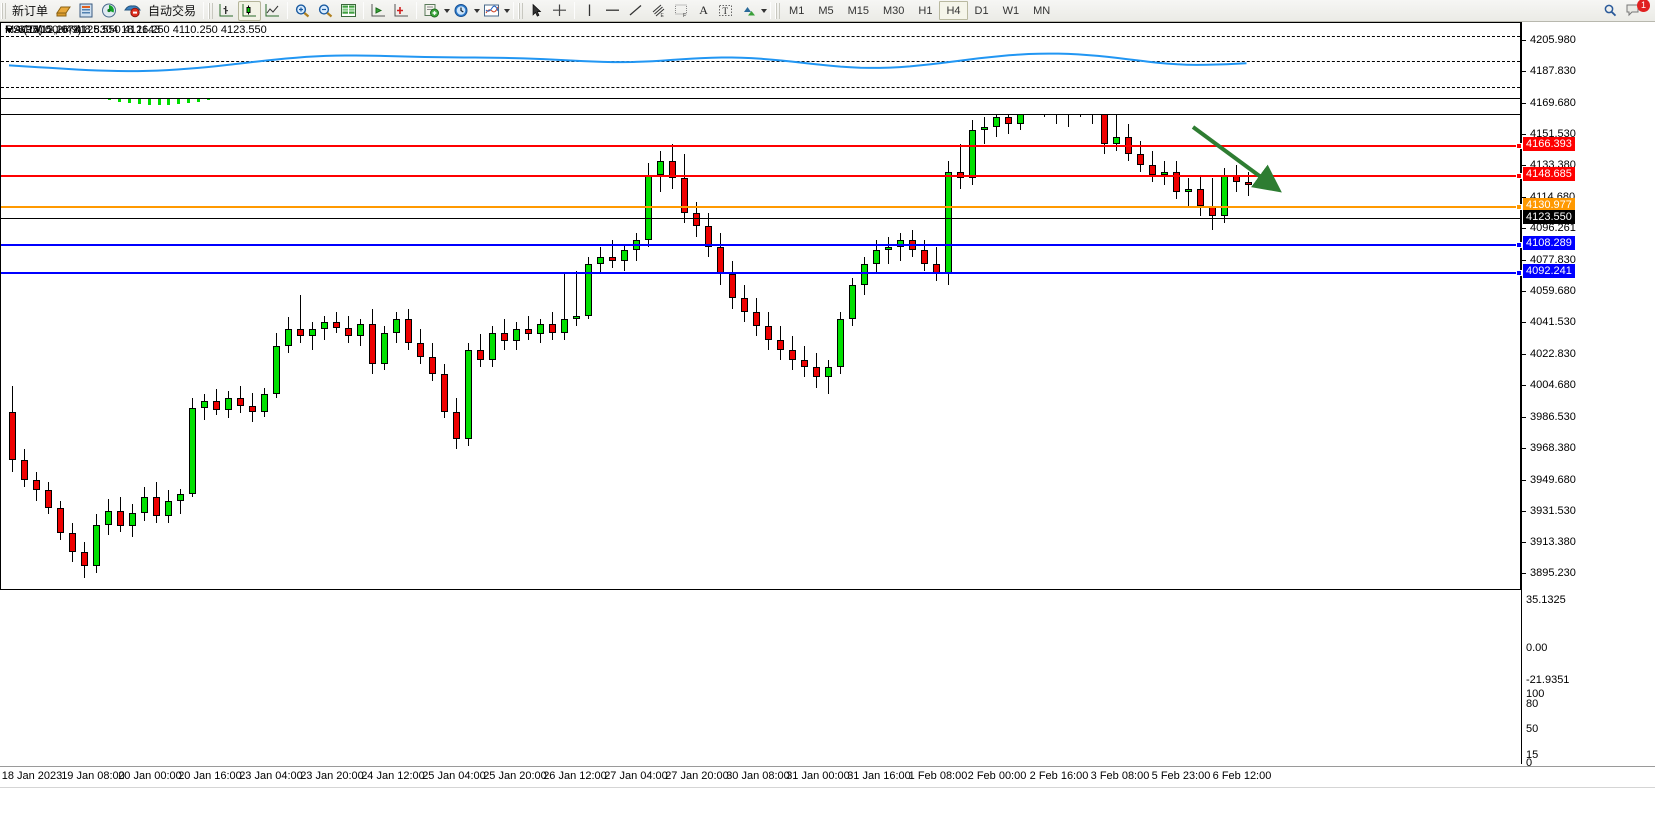  I want to click on candlestick-chart-icon, so click(250, 10).